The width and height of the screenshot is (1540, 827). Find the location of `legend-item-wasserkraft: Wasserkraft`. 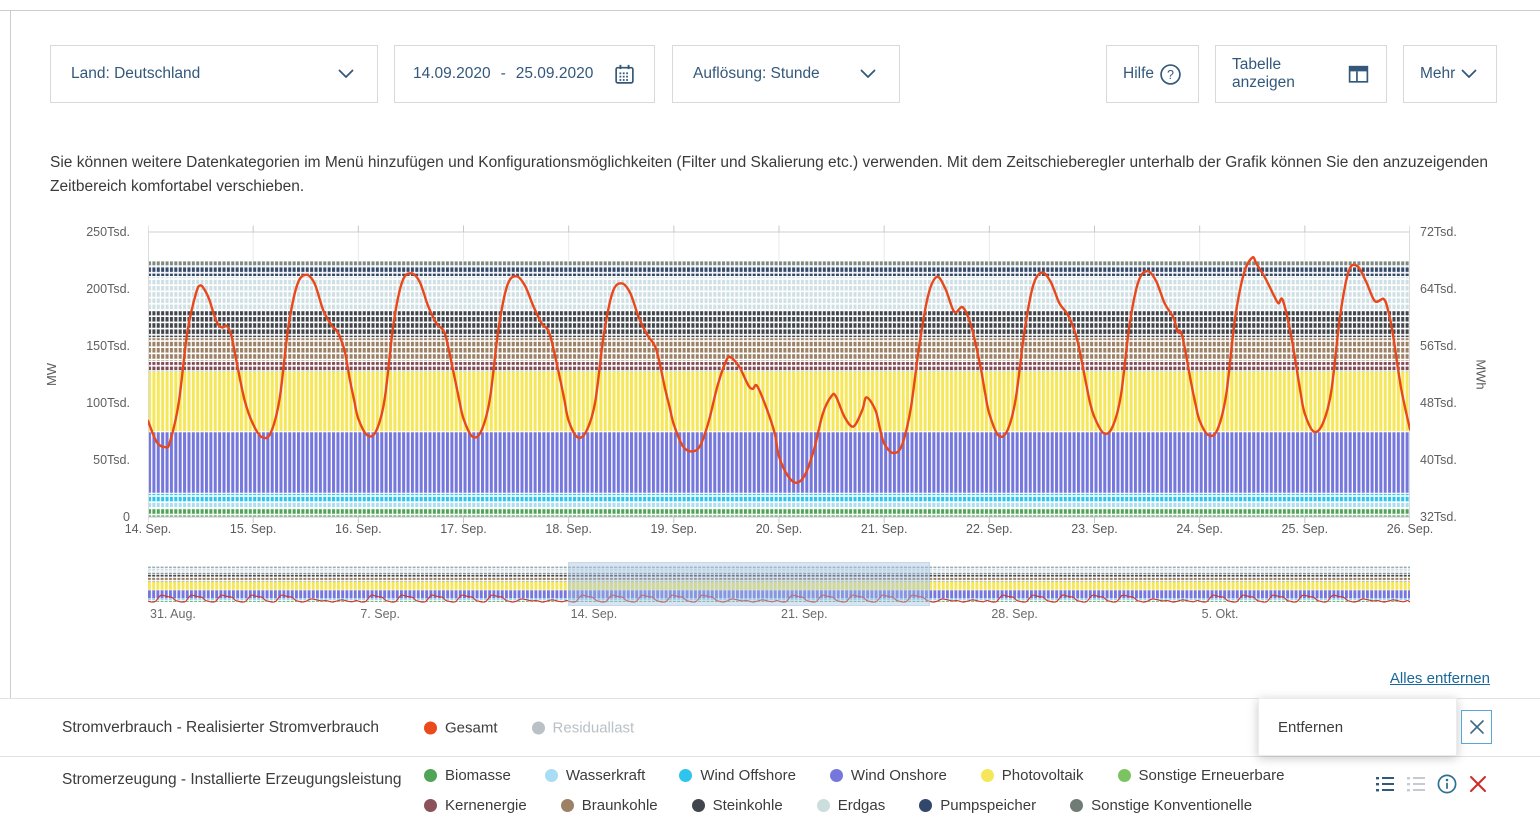

legend-item-wasserkraft: Wasserkraft is located at coordinates (595, 775).